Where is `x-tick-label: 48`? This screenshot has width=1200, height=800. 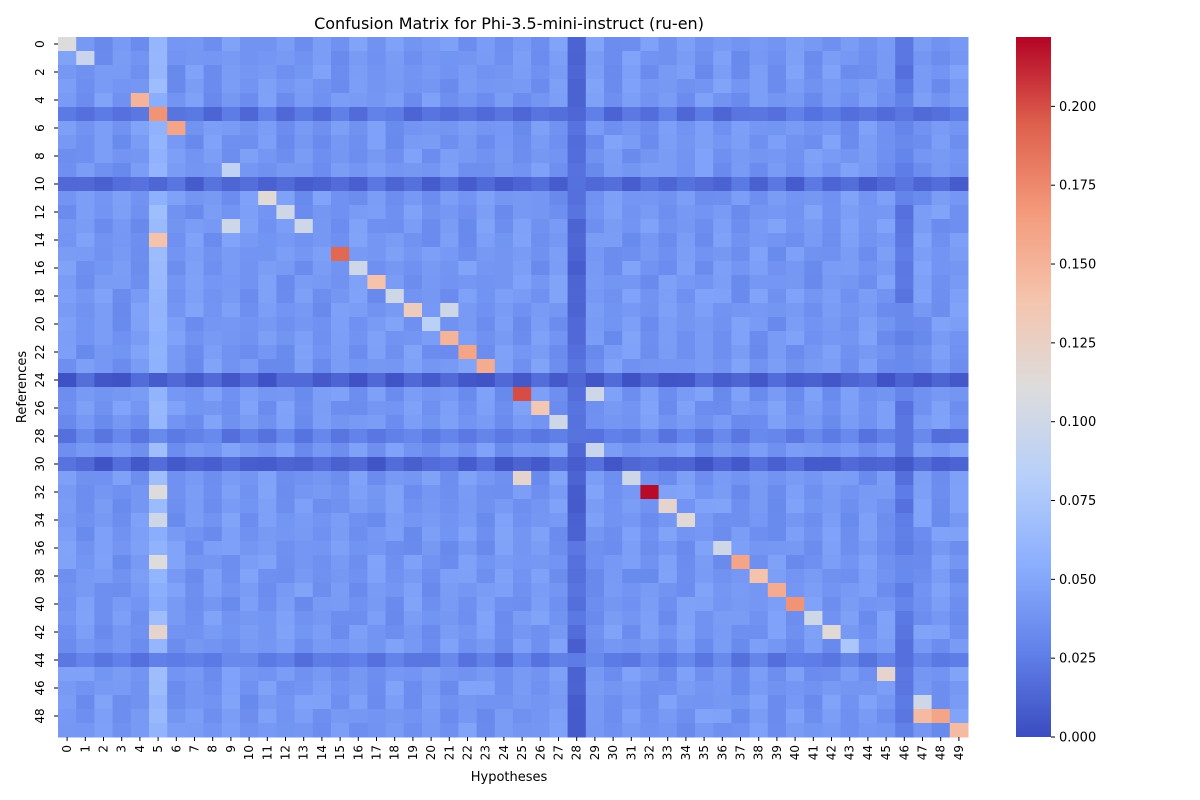 x-tick-label: 48 is located at coordinates (941, 752).